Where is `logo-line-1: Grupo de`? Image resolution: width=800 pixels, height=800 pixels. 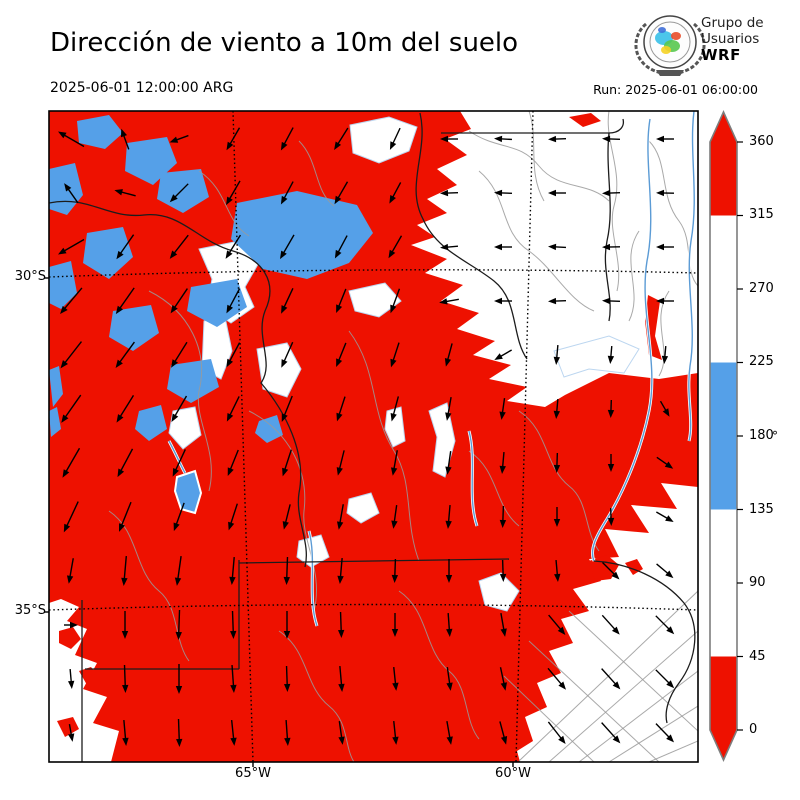
logo-line-1: Grupo de is located at coordinates (732, 23).